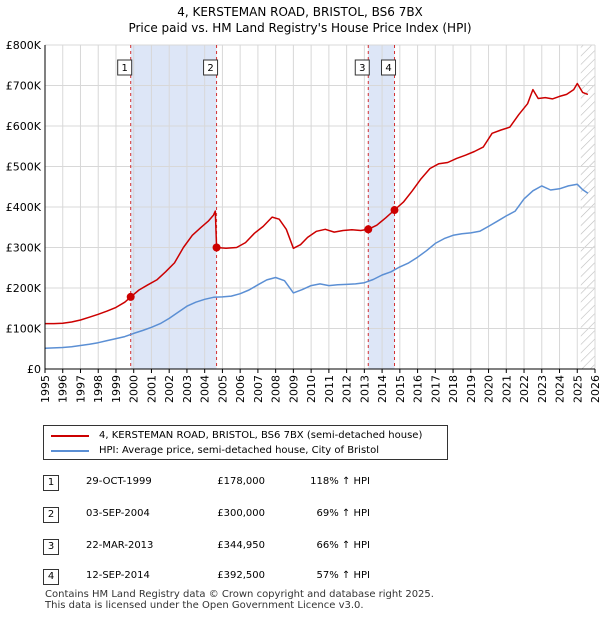 The image size is (600, 620). I want to click on sale-label-number: 3, so click(362, 68).